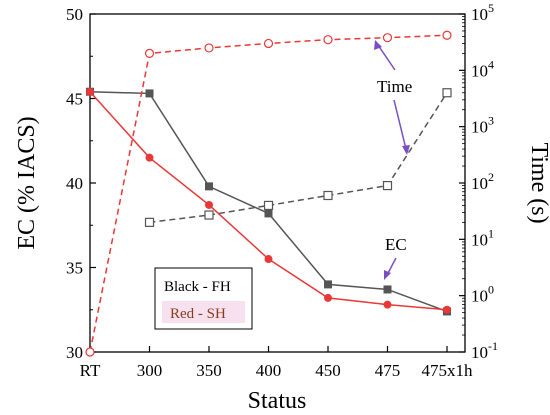 The image size is (550, 415). What do you see at coordinates (482, 181) in the screenshot?
I see `y2-tick-label: 10²` at bounding box center [482, 181].